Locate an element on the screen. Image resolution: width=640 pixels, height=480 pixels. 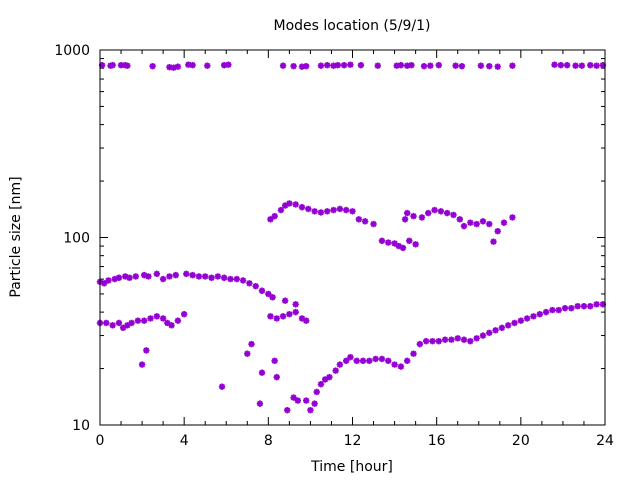
x-axis-label: Time [hour] is located at coordinates (351, 467).